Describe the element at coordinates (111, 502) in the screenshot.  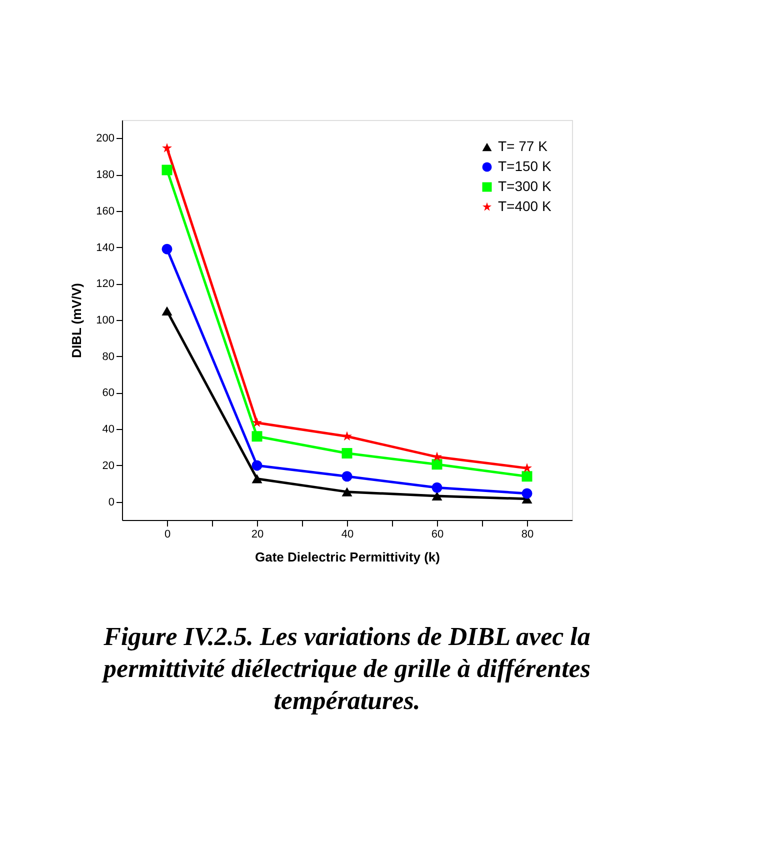
I see `y-tick-label: 0` at that location.